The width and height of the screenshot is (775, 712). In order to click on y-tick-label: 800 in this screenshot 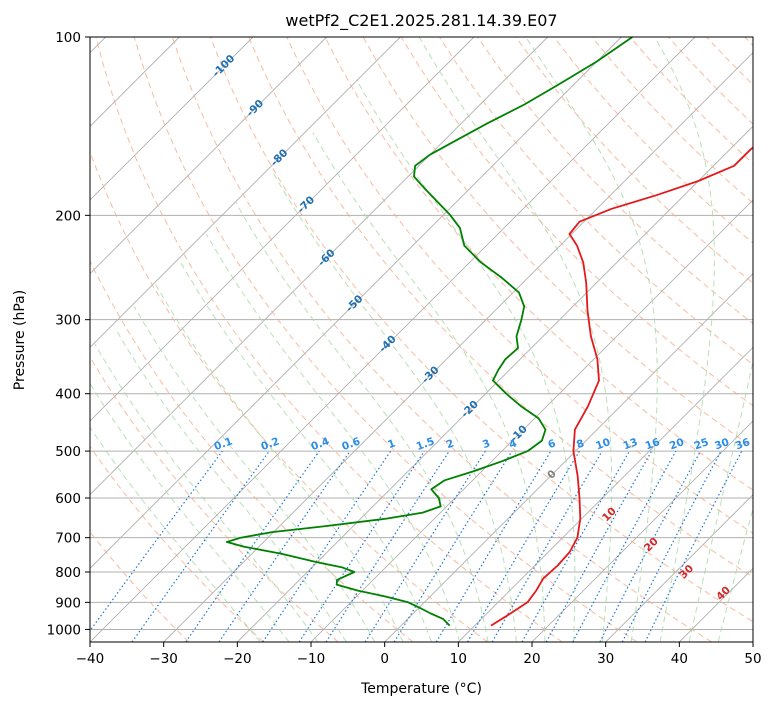, I will do `click(68, 573)`.